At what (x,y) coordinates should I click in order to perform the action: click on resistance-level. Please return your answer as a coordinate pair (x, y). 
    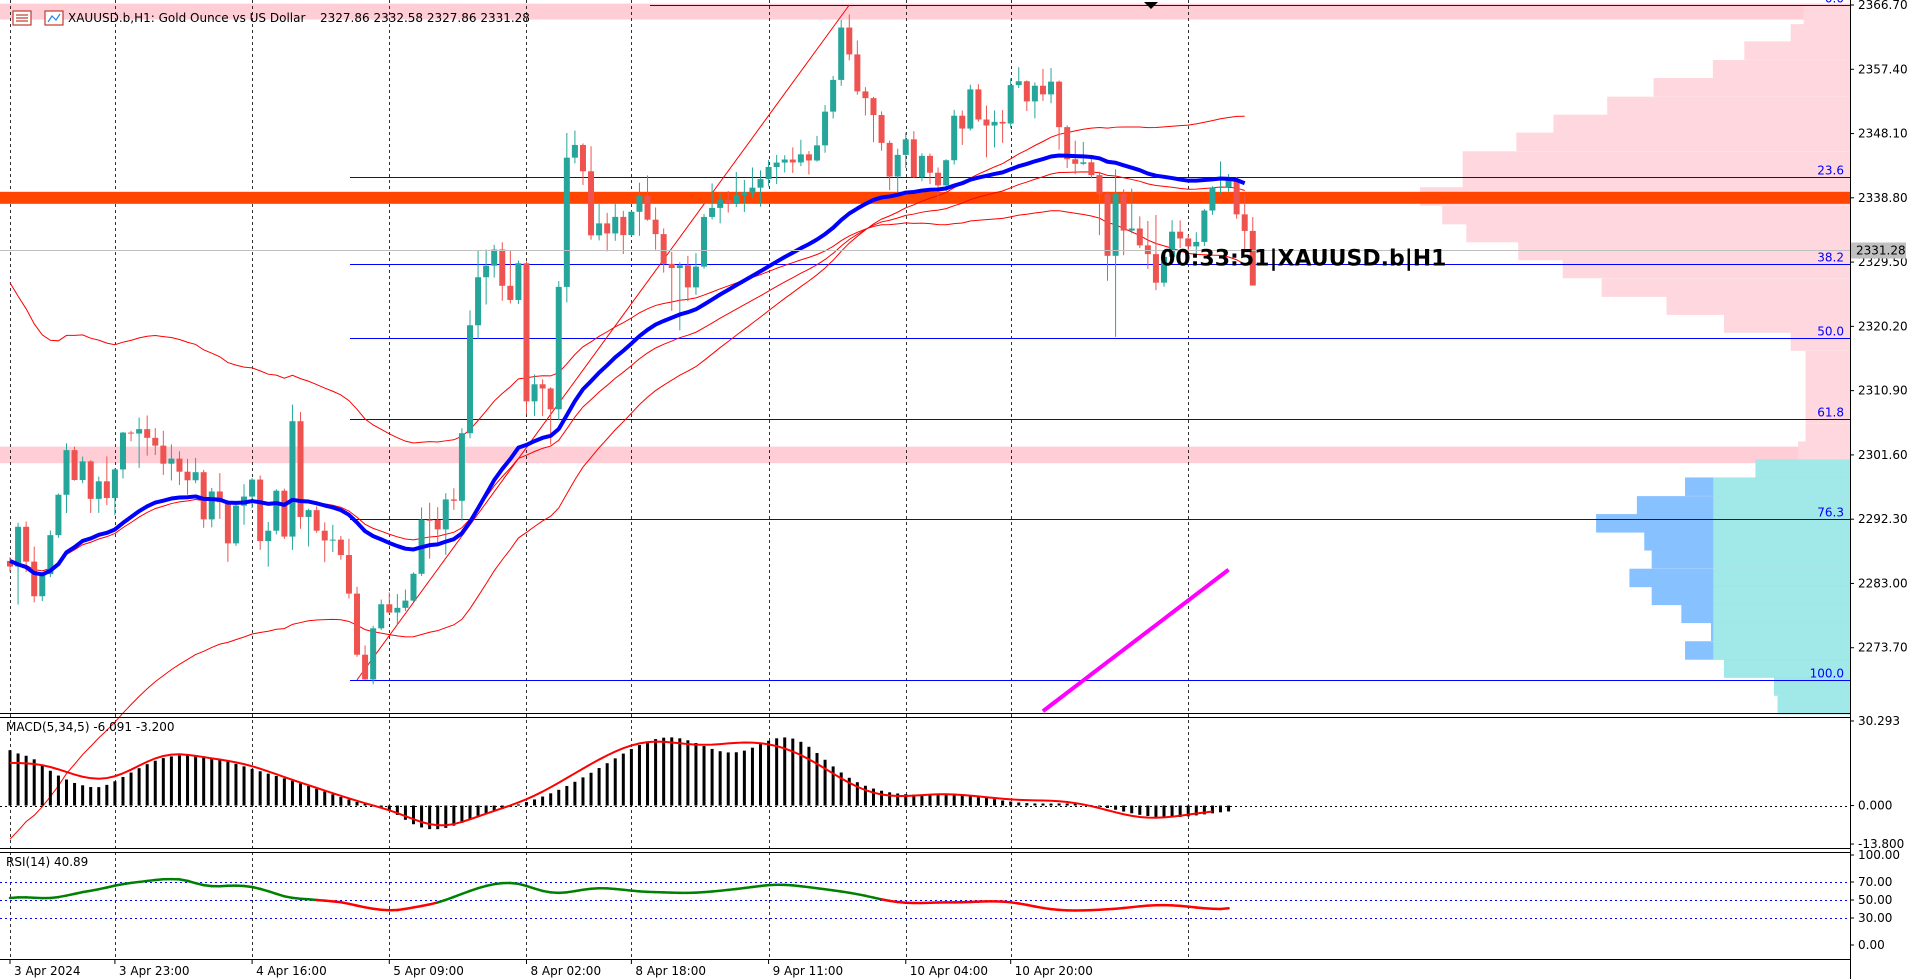
    Looking at the image, I should click on (925, 197).